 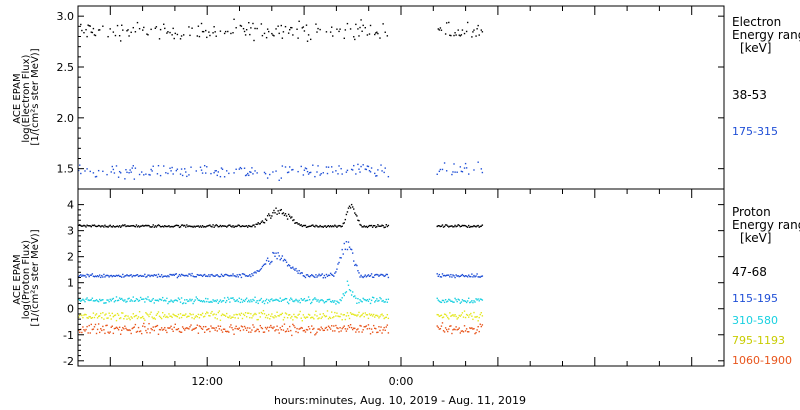 What do you see at coordinates (70, 231) in the screenshot?
I see `proton-ytick-label: 3` at bounding box center [70, 231].